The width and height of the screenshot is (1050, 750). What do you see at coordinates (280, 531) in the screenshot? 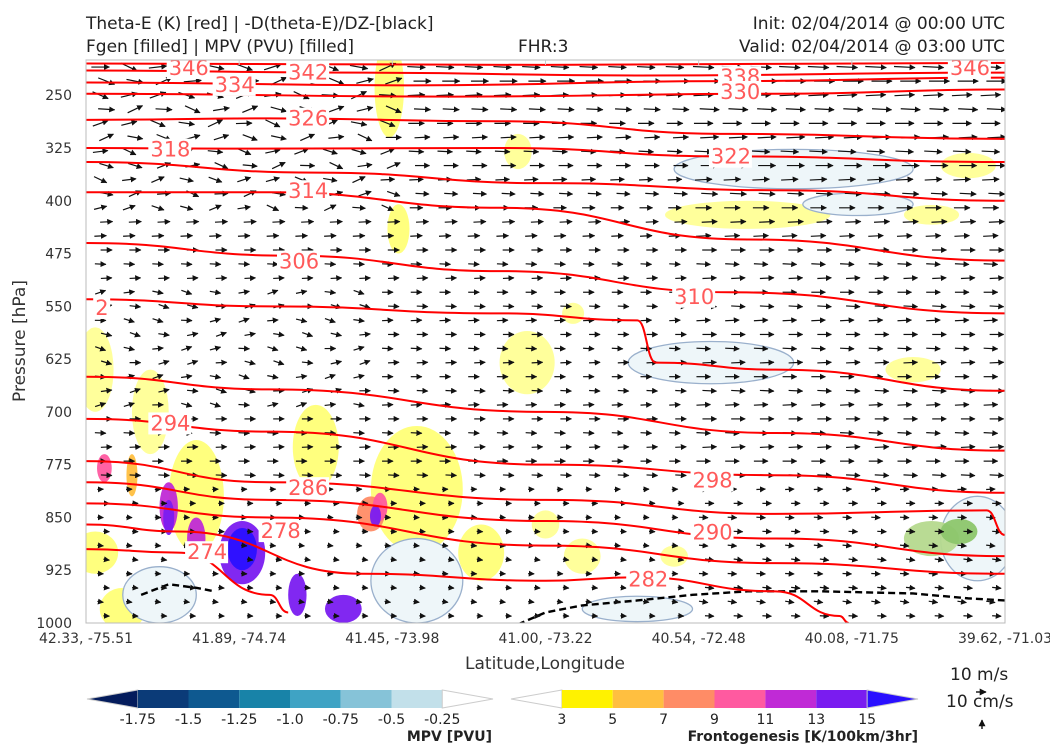
I see `theta-e-label-bg` at bounding box center [280, 531].